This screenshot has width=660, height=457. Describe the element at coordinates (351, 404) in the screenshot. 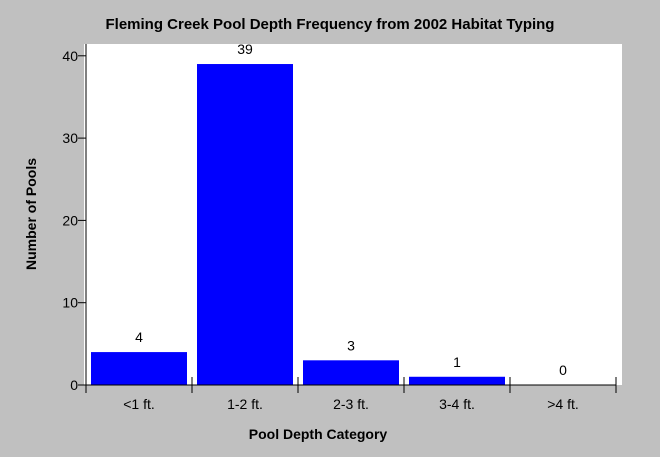

I see `x-tick-label-2: 2-3 ft.` at that location.